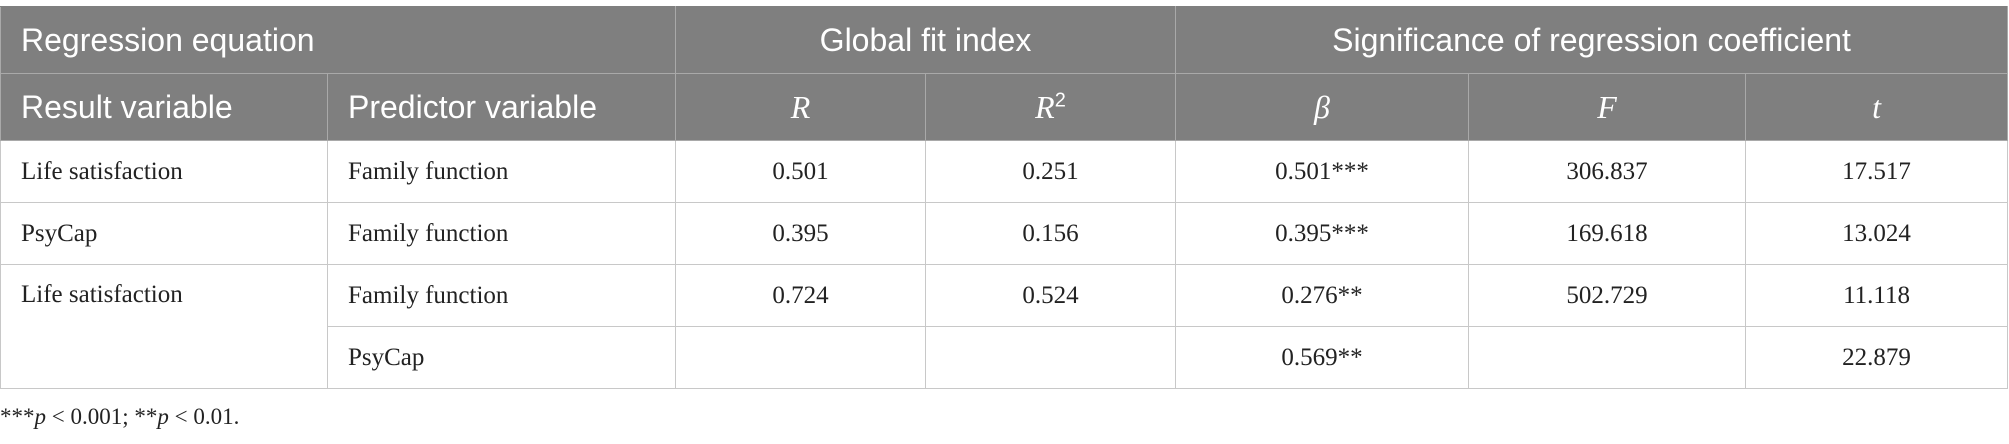 This screenshot has height=444, width=2009. I want to click on footnote-text: < 0.01., so click(204, 416).